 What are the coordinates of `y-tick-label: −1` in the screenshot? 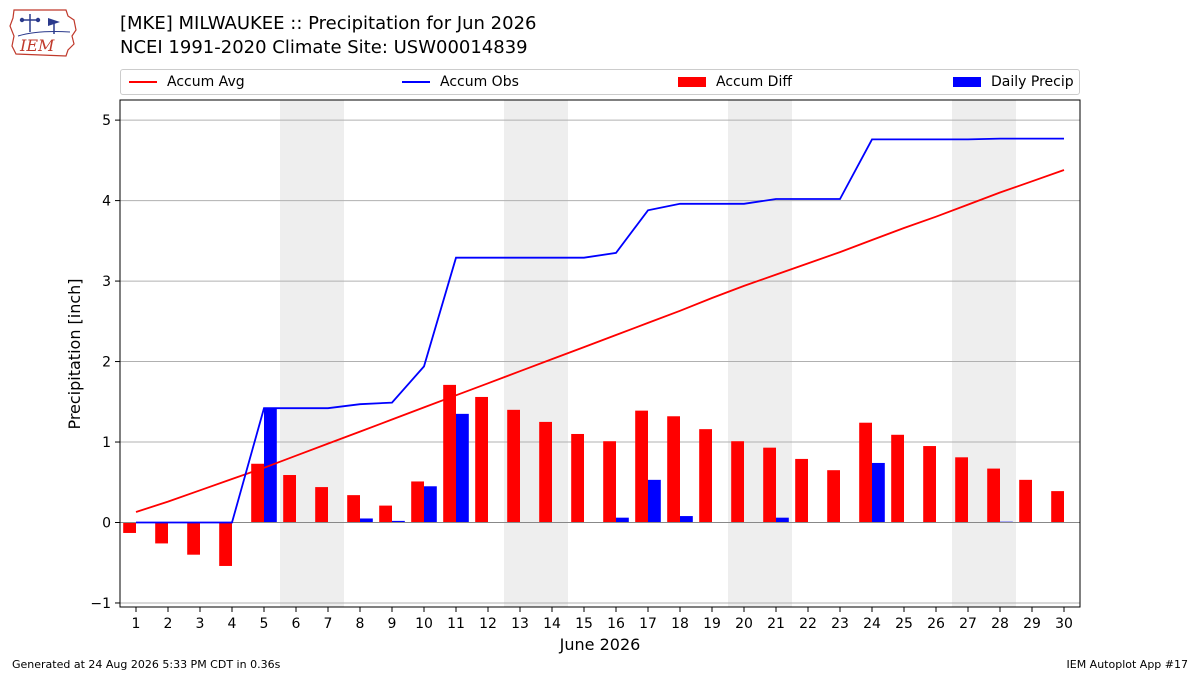 It's located at (100, 604).